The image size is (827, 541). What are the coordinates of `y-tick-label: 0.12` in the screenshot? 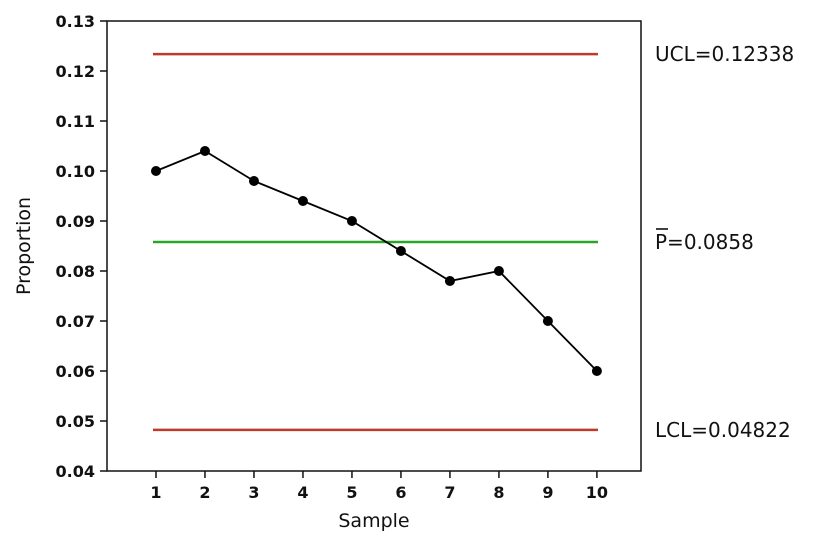 It's located at (75, 71).